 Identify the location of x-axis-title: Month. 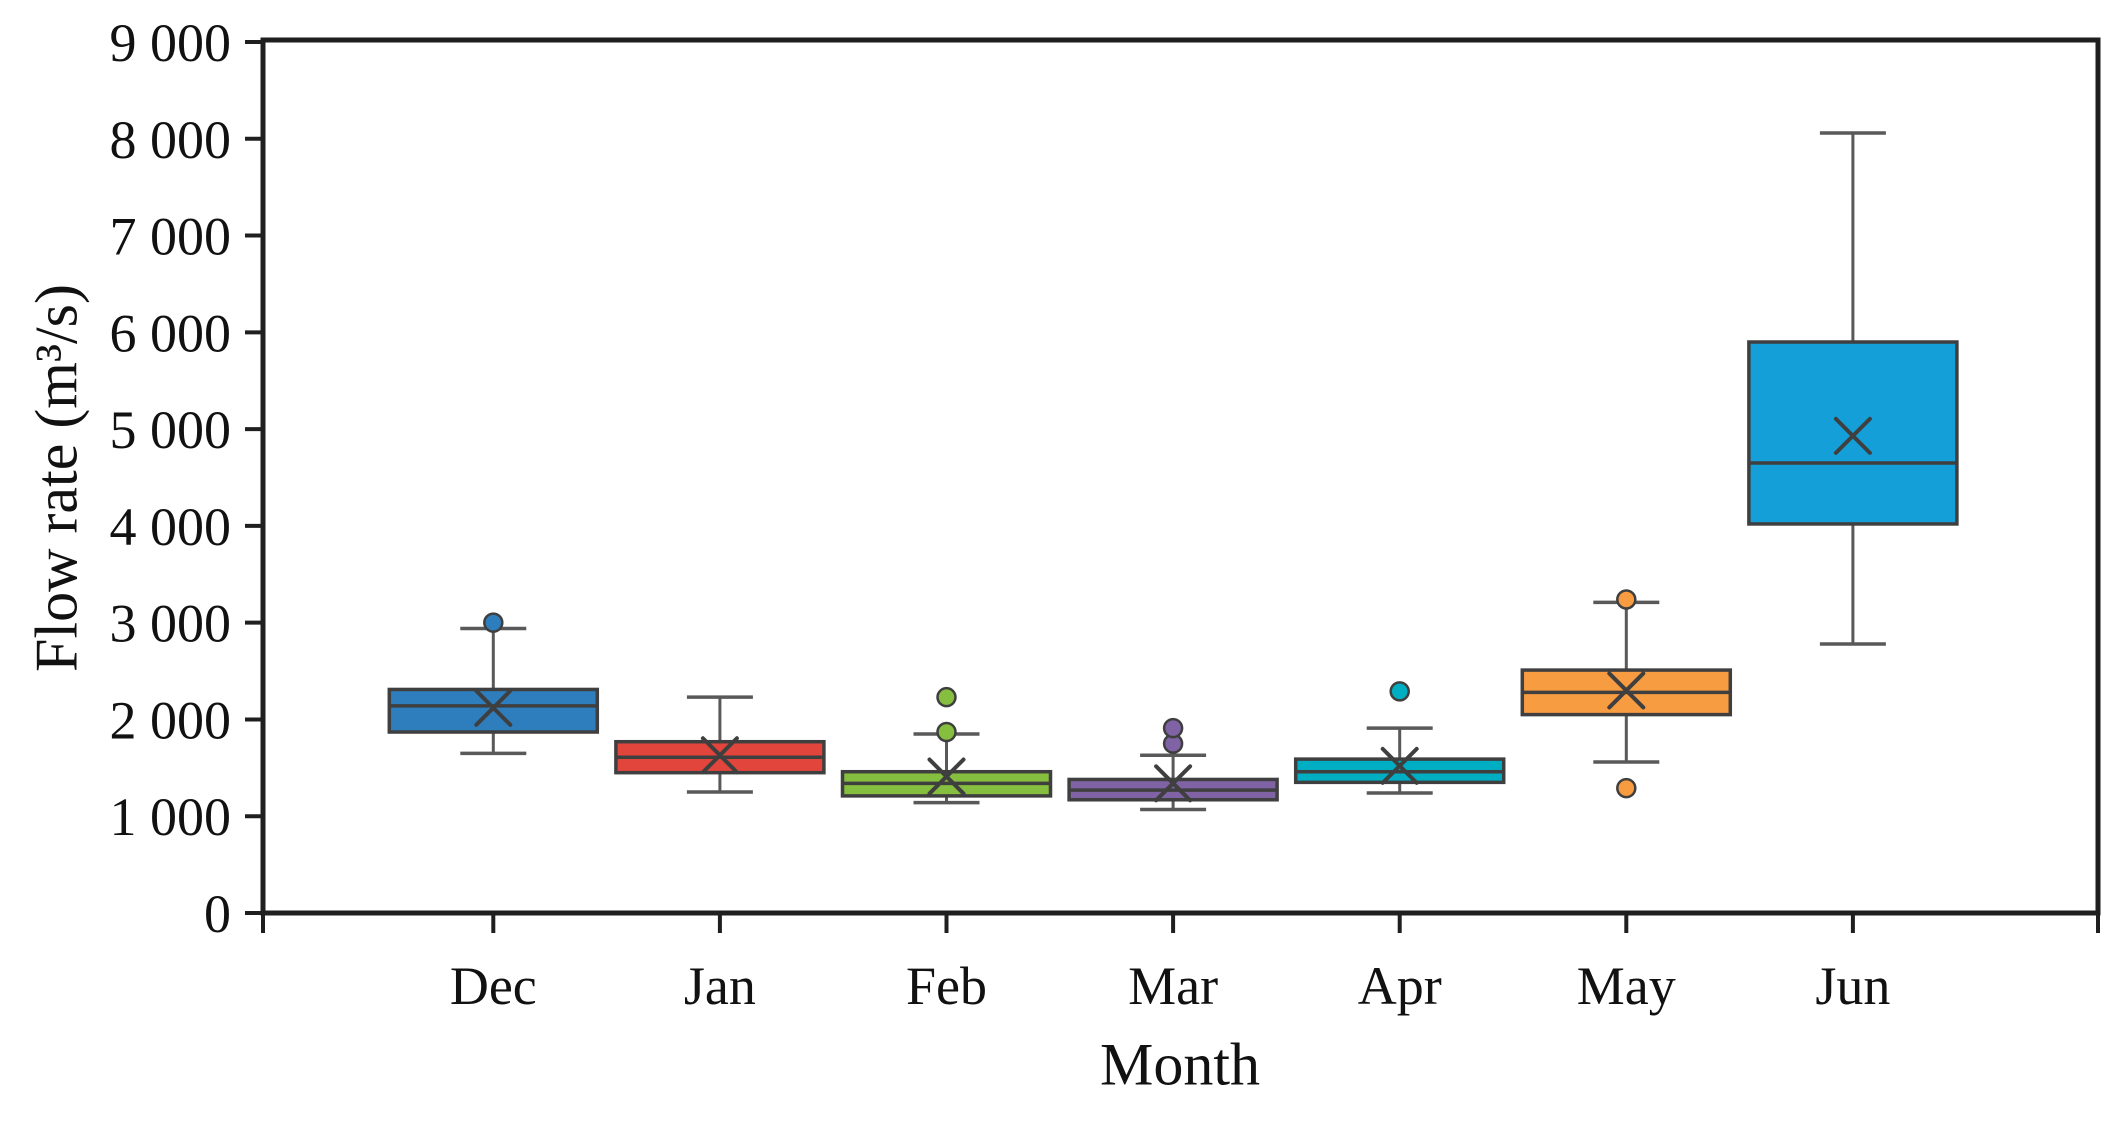
(1180, 1064).